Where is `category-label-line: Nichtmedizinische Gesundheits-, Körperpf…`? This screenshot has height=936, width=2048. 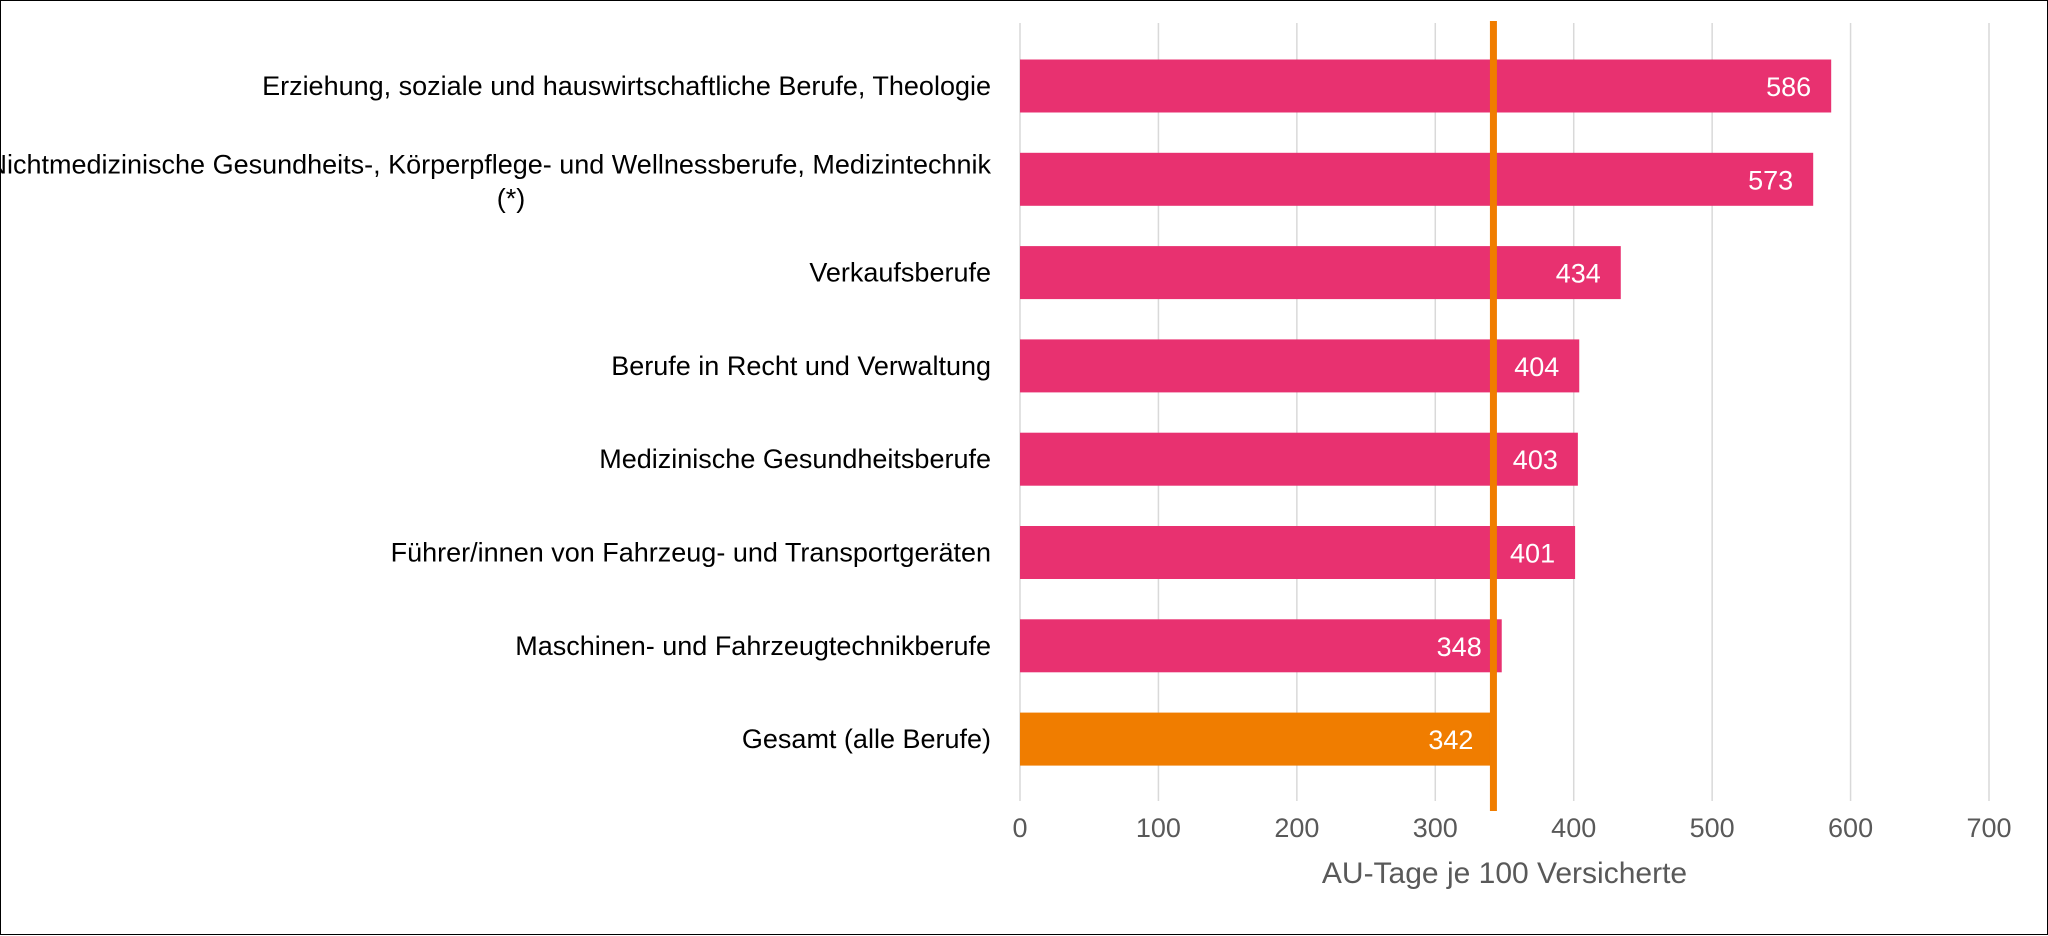
category-label-line: Nichtmedizinische Gesundheits-, Körperpf… is located at coordinates (496, 164).